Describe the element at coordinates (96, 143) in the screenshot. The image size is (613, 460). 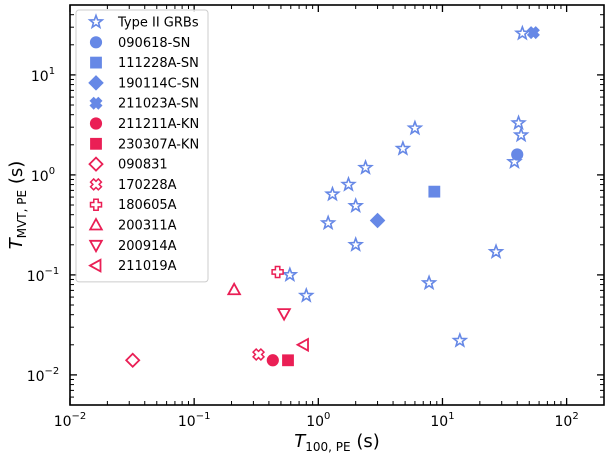
I see `legend-marker-230307a-kn` at that location.